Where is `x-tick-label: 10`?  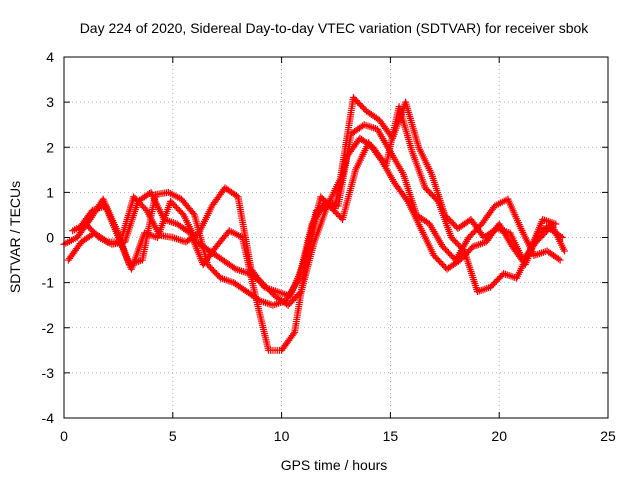 x-tick-label: 10 is located at coordinates (282, 436).